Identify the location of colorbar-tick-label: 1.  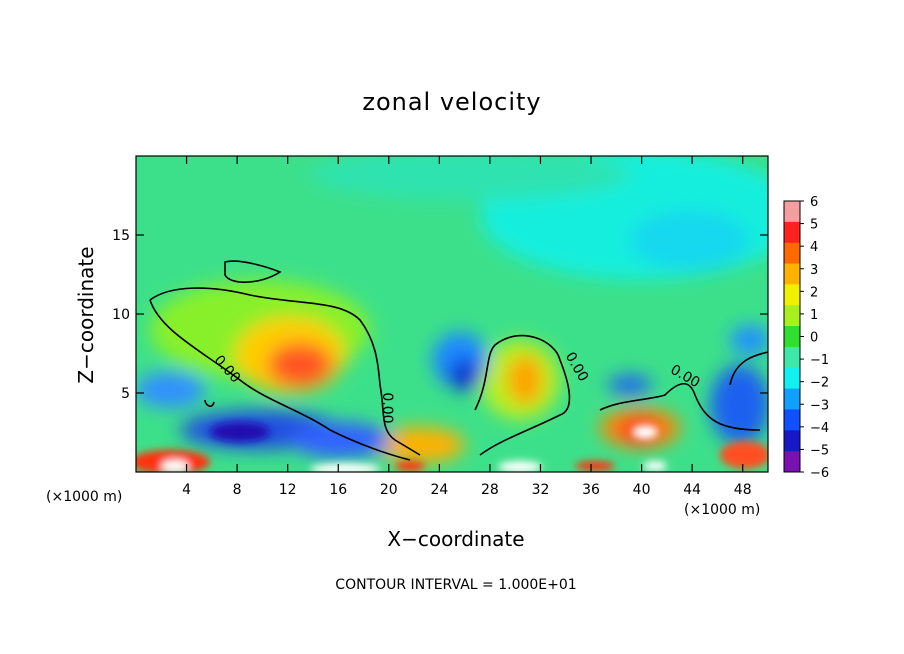
(814, 315).